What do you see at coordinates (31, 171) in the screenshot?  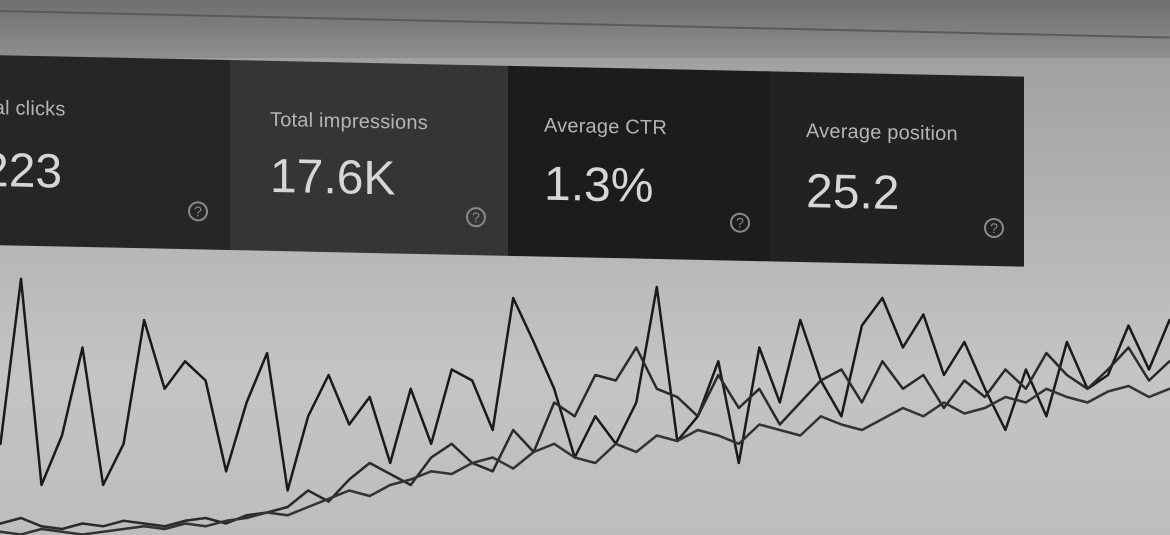 I see `metric-value: 223` at bounding box center [31, 171].